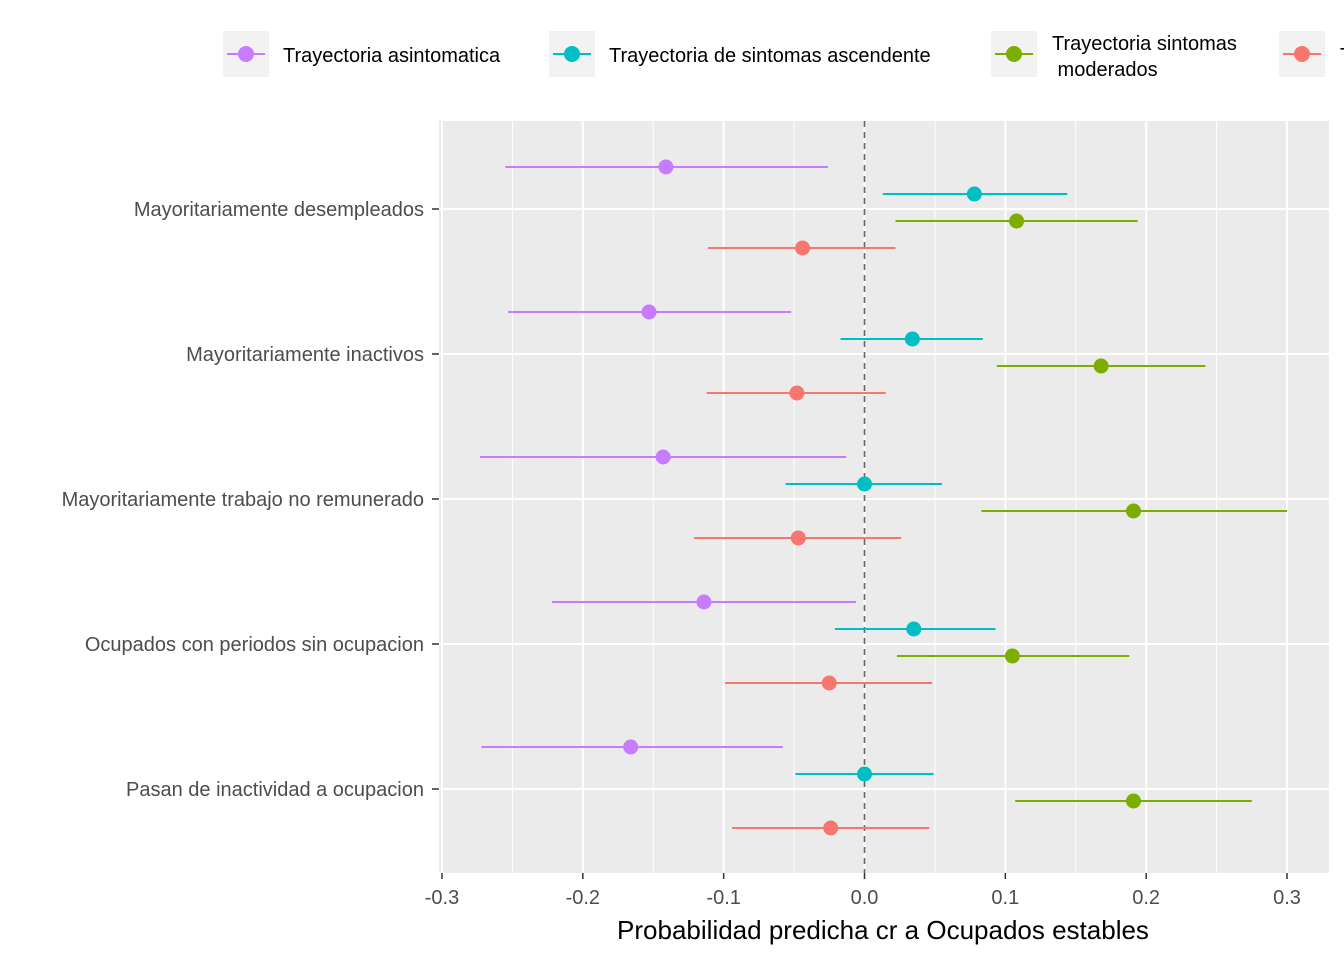  What do you see at coordinates (723, 898) in the screenshot?
I see `x-tick-label: -0.1` at bounding box center [723, 898].